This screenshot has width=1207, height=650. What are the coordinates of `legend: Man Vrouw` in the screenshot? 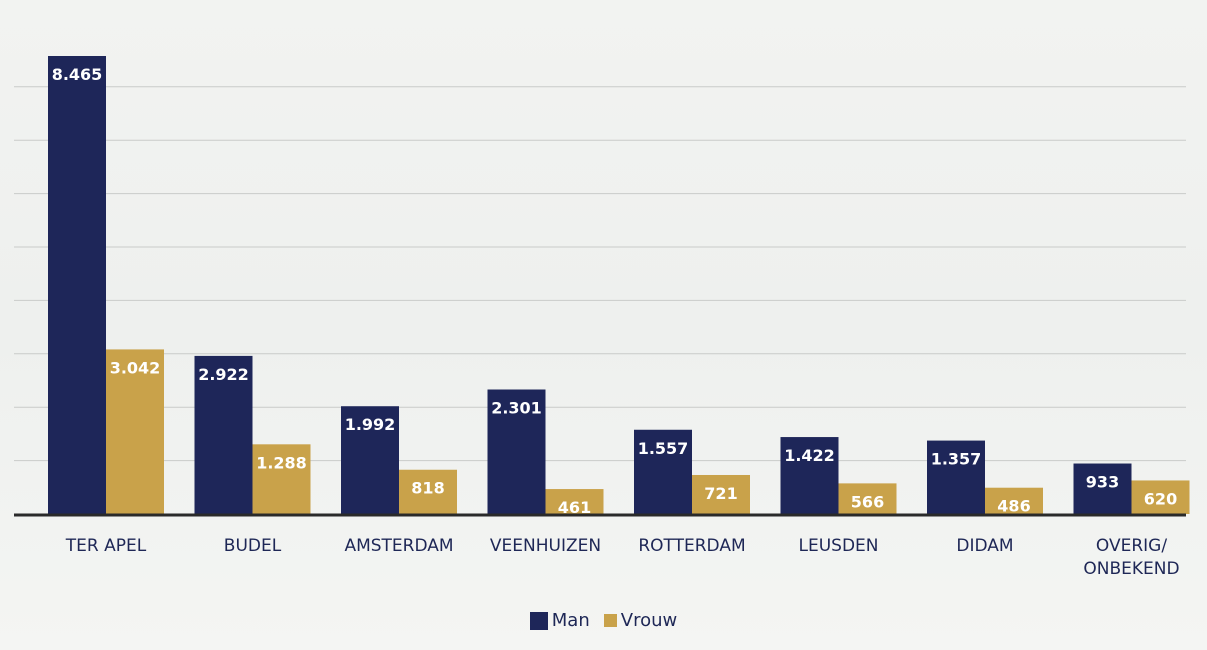 It's located at (603, 620).